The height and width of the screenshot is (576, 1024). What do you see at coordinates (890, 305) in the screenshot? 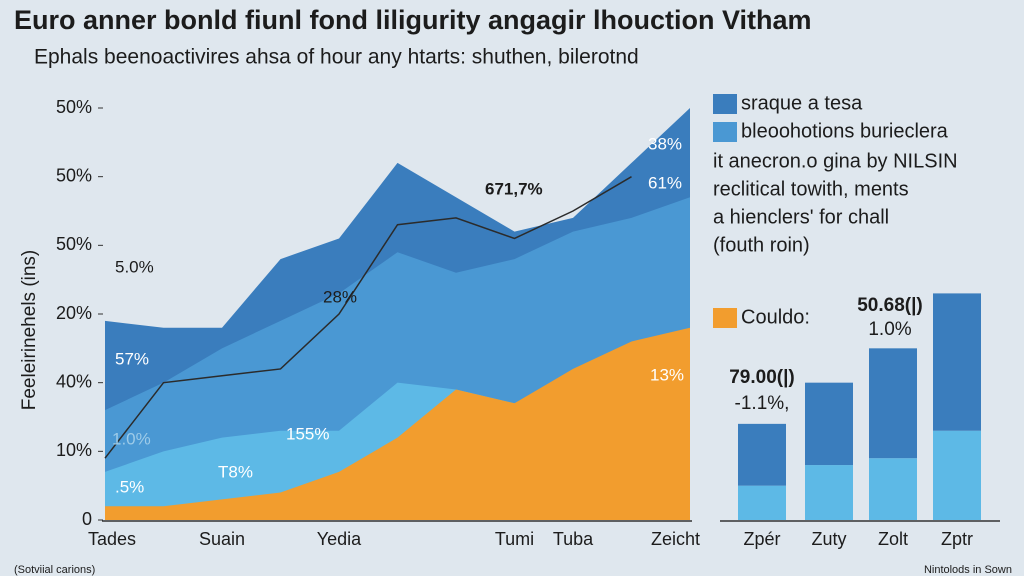
I see `annotation: 50.68(|)` at bounding box center [890, 305].